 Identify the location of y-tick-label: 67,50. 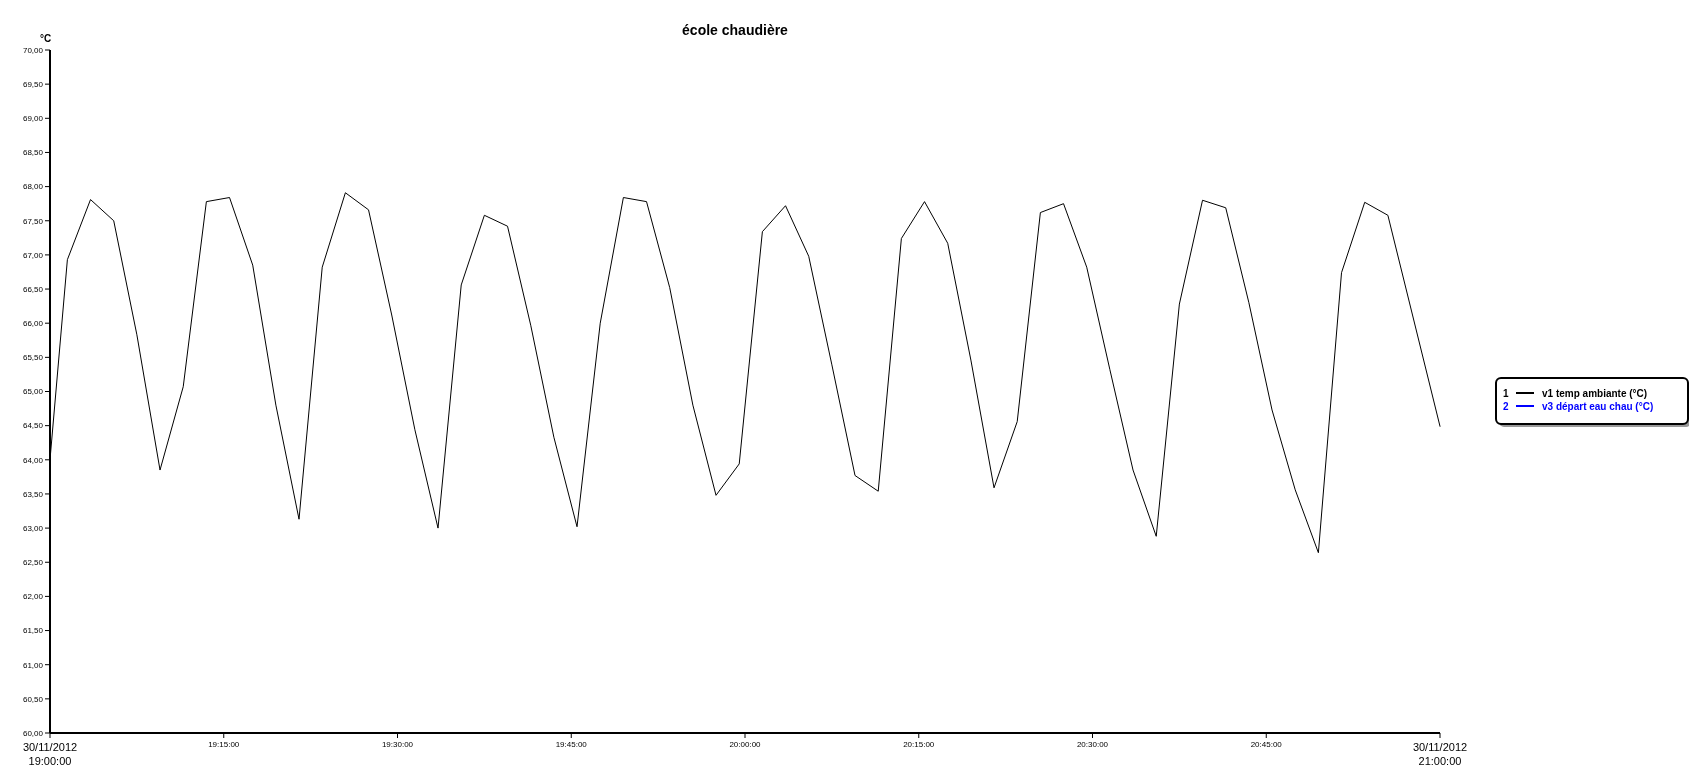
(33, 221).